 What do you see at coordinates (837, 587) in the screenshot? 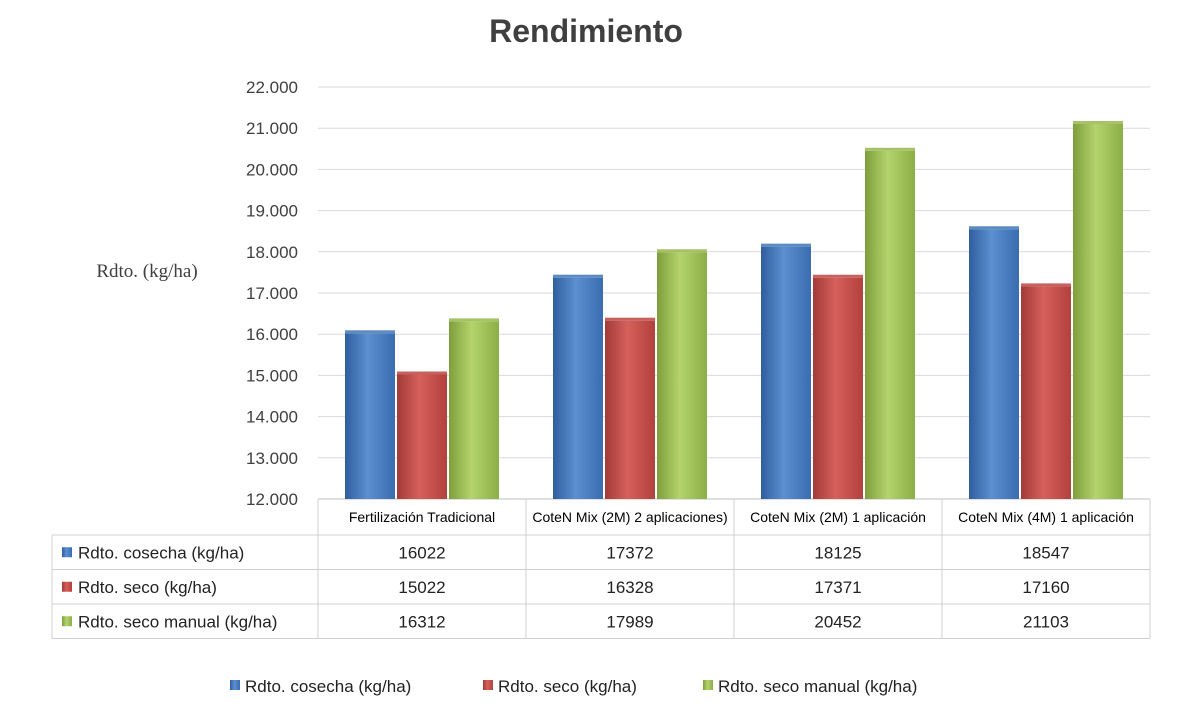
I see `table-cell: 17371` at bounding box center [837, 587].